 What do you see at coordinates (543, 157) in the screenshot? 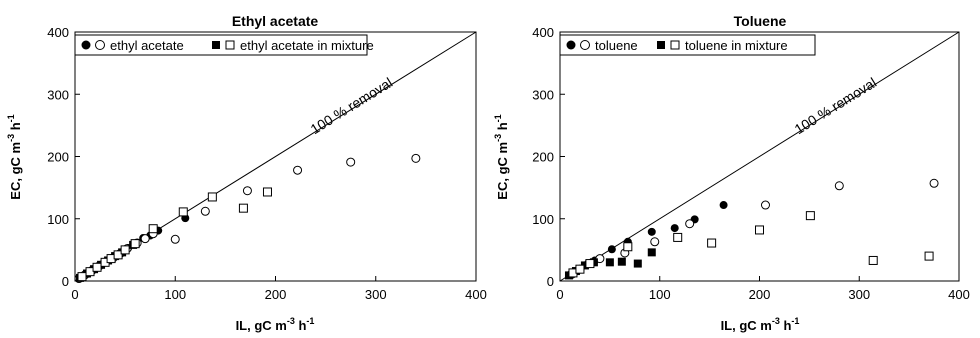
I see `y-tick-label: 200` at bounding box center [543, 157].